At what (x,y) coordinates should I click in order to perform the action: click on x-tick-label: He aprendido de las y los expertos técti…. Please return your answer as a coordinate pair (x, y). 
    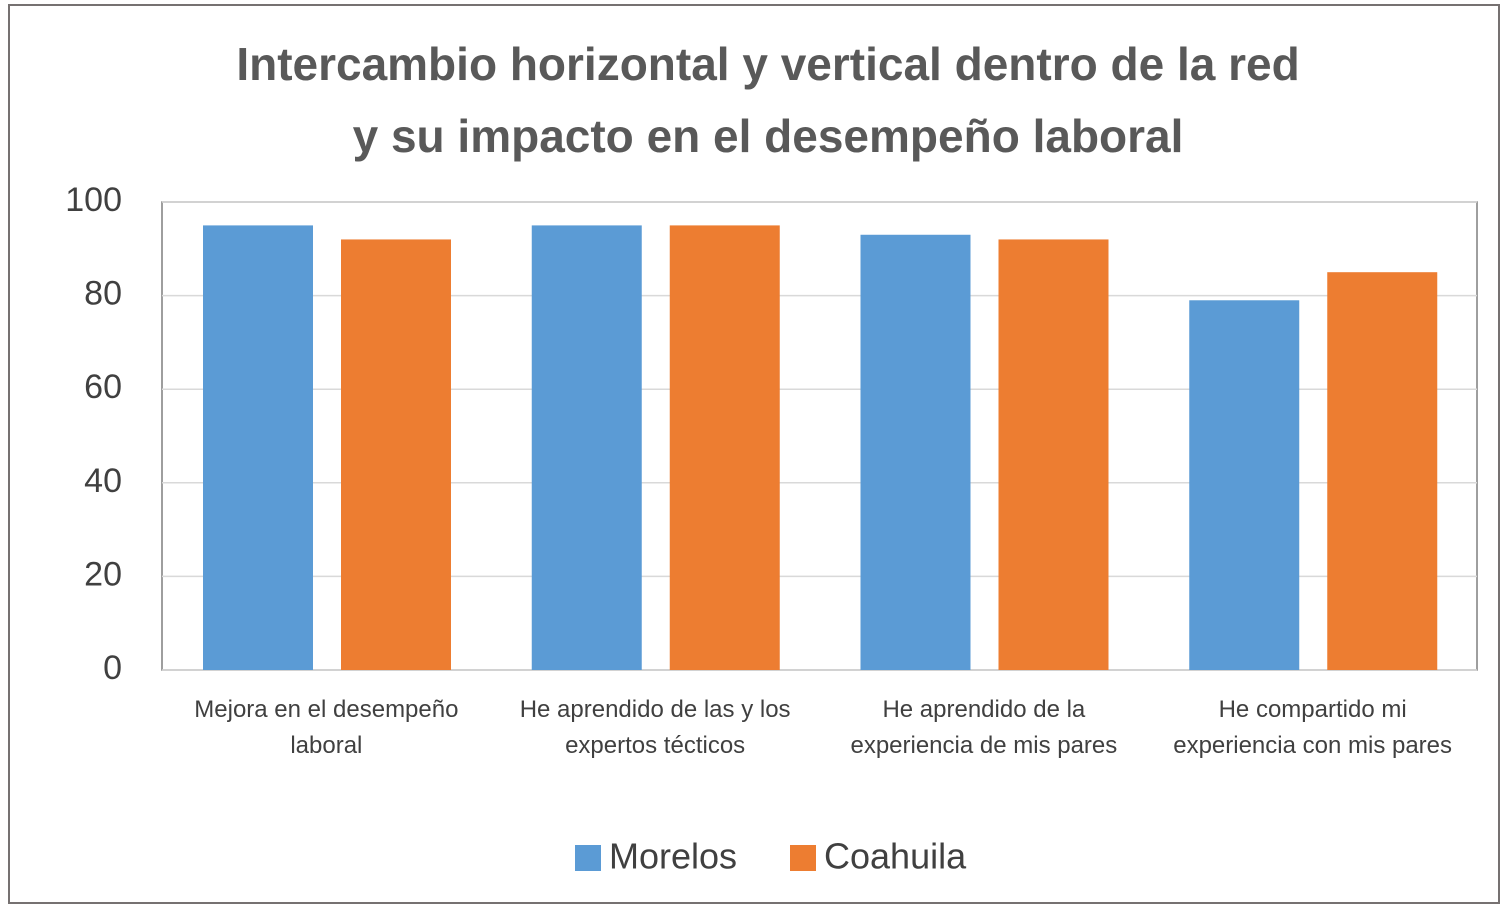
    Looking at the image, I should click on (655, 727).